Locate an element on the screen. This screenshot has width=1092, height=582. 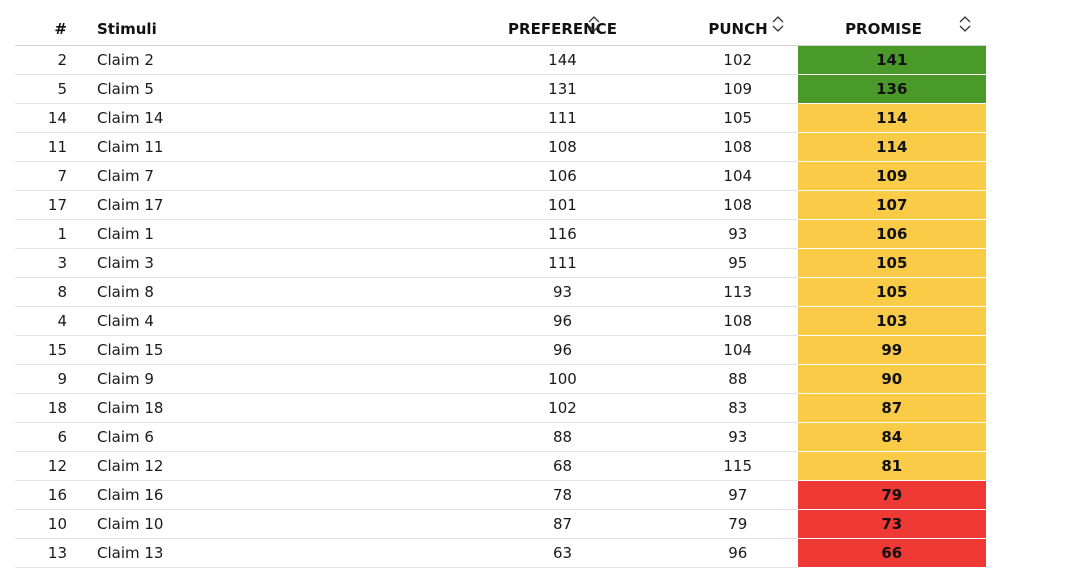
cell-preference-value: 144 is located at coordinates (562, 59).